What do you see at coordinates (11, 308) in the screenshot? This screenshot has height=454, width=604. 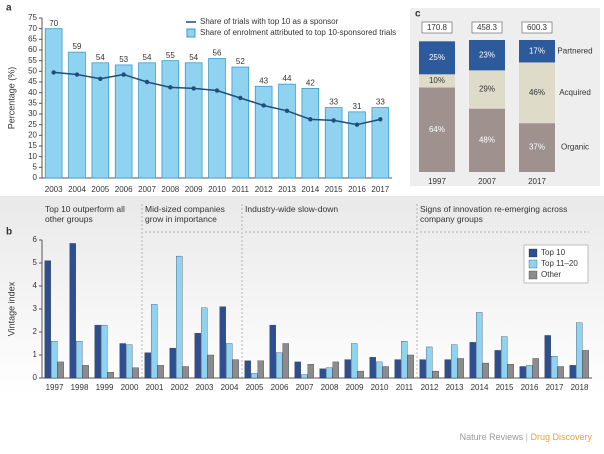 I see `y-axis-label: Vintage index` at bounding box center [11, 308].